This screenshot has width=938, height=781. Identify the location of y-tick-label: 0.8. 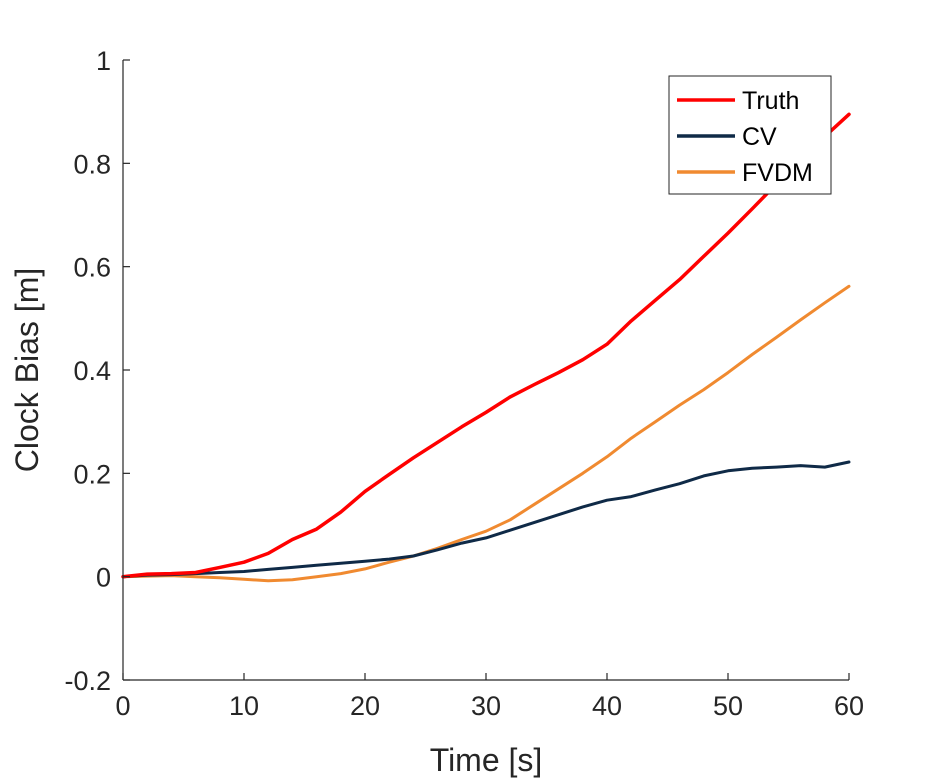
(92, 164).